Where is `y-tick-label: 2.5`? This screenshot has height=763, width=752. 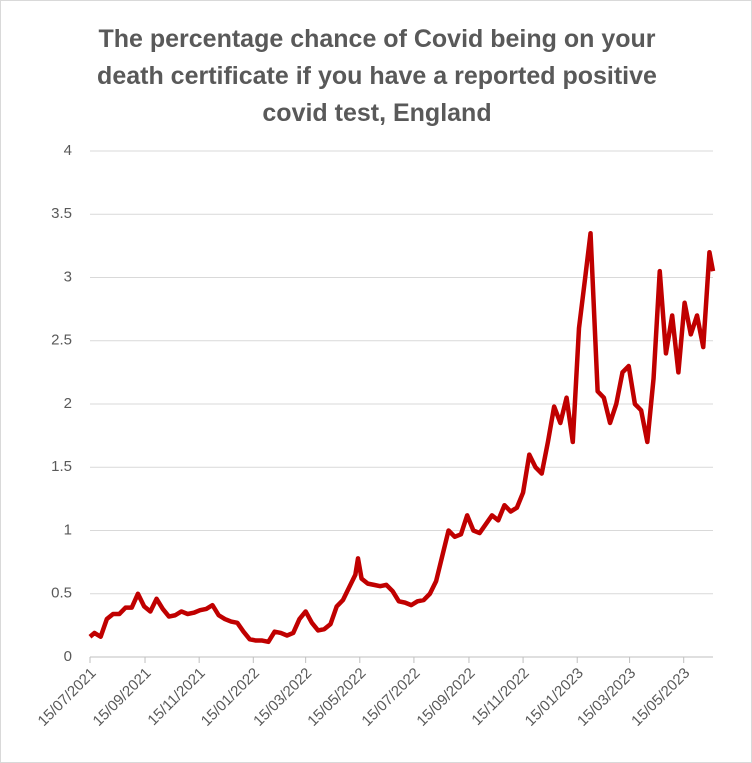
y-tick-label: 2.5 is located at coordinates (61, 340).